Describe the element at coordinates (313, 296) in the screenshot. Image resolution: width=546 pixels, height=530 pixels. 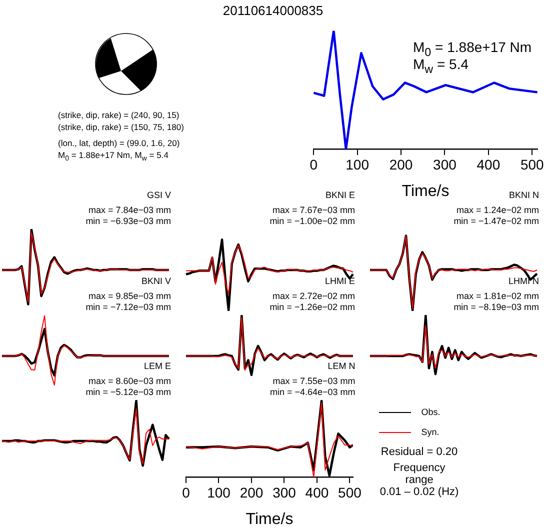
I see `annotation: max = 2.72e−02 mm` at that location.